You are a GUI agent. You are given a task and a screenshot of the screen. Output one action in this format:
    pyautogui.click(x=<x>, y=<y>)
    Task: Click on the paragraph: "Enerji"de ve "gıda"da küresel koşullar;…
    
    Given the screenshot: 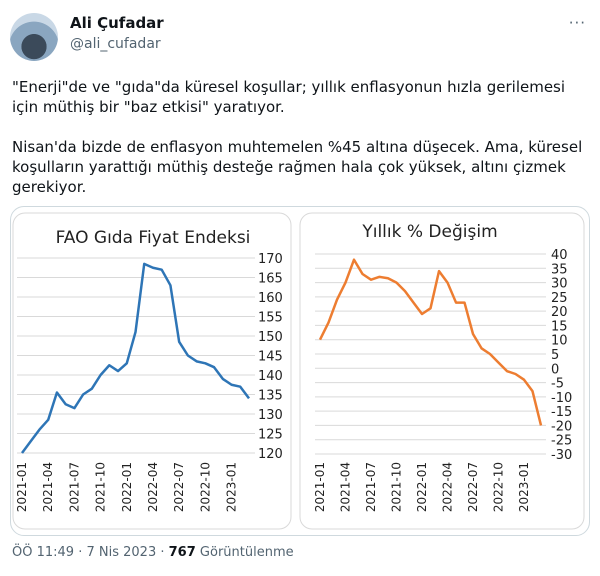 What is the action you would take?
    pyautogui.click(x=289, y=97)
    